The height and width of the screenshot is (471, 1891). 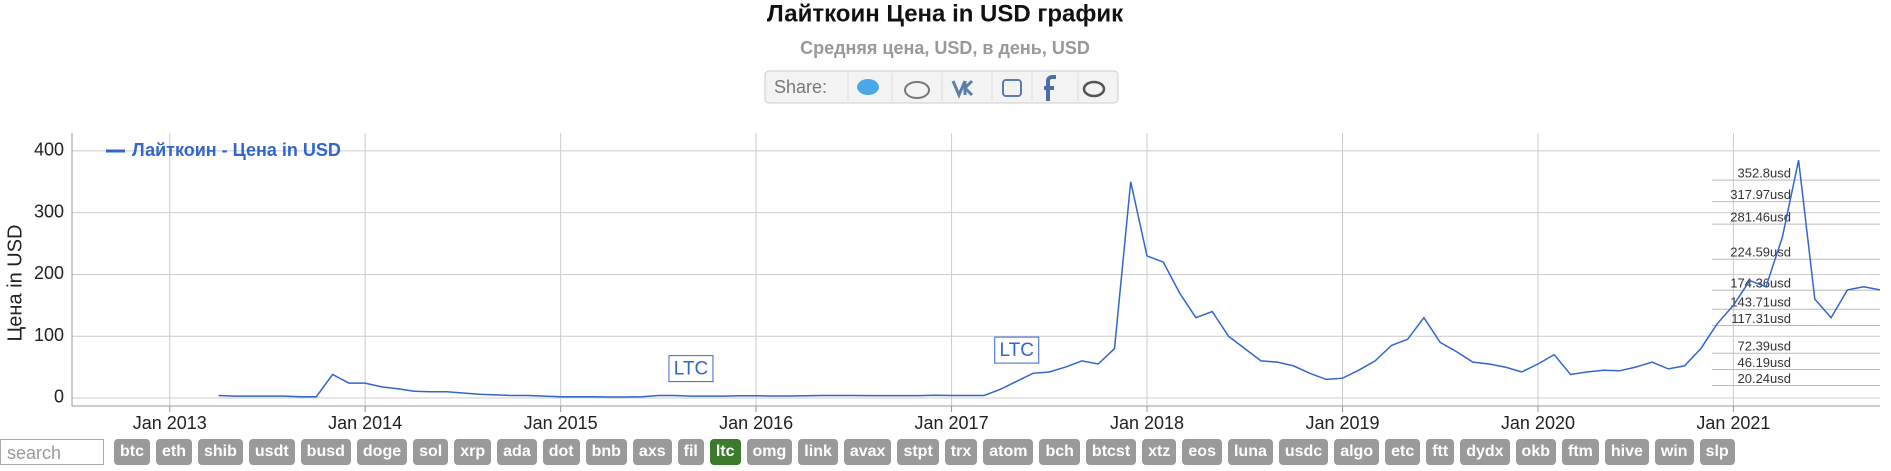 I want to click on ref-label: 72.39usd, so click(x=1765, y=346).